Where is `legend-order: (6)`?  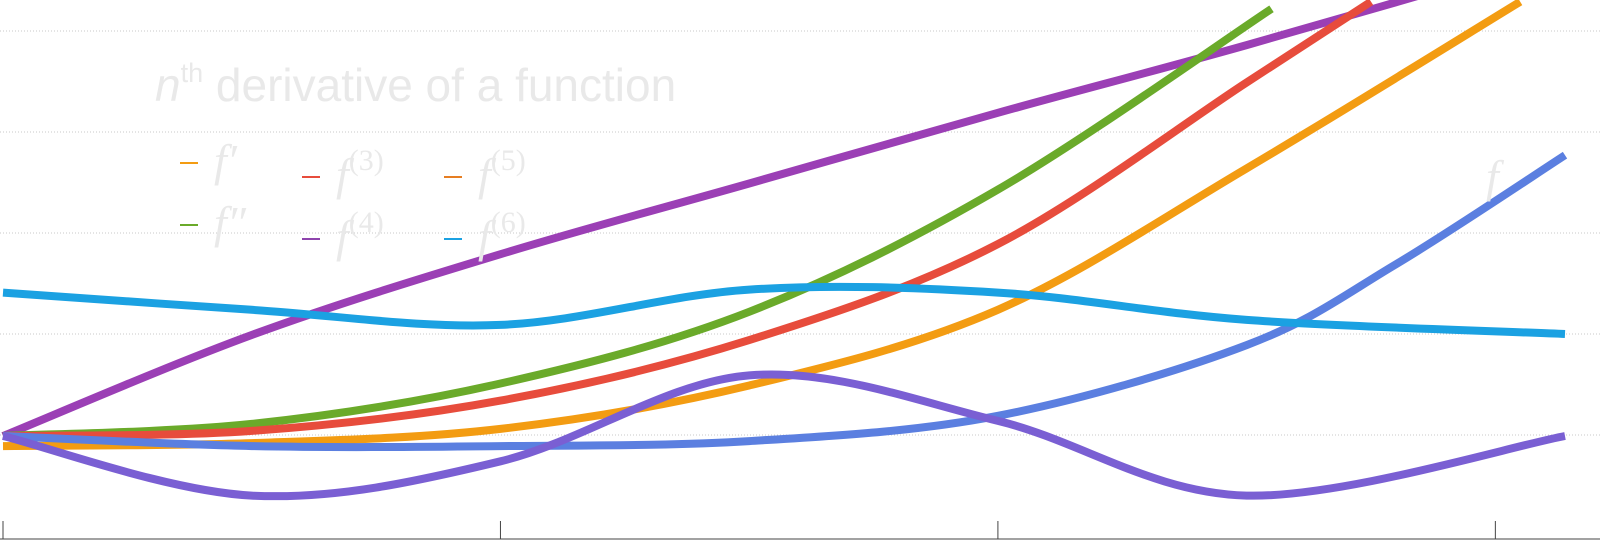
legend-order: (6) is located at coordinates (508, 222).